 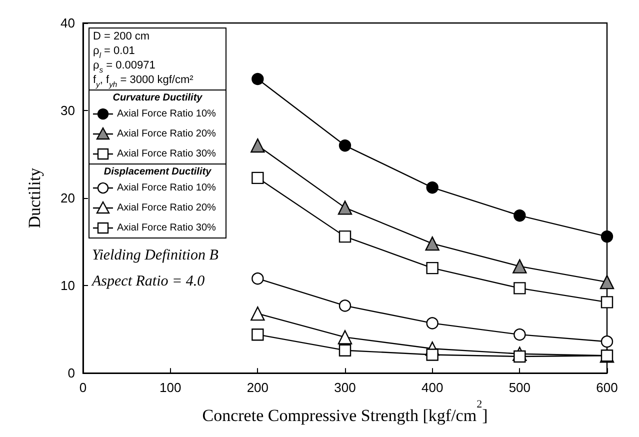 I want to click on y-tick-label: 30, so click(x=67, y=110).